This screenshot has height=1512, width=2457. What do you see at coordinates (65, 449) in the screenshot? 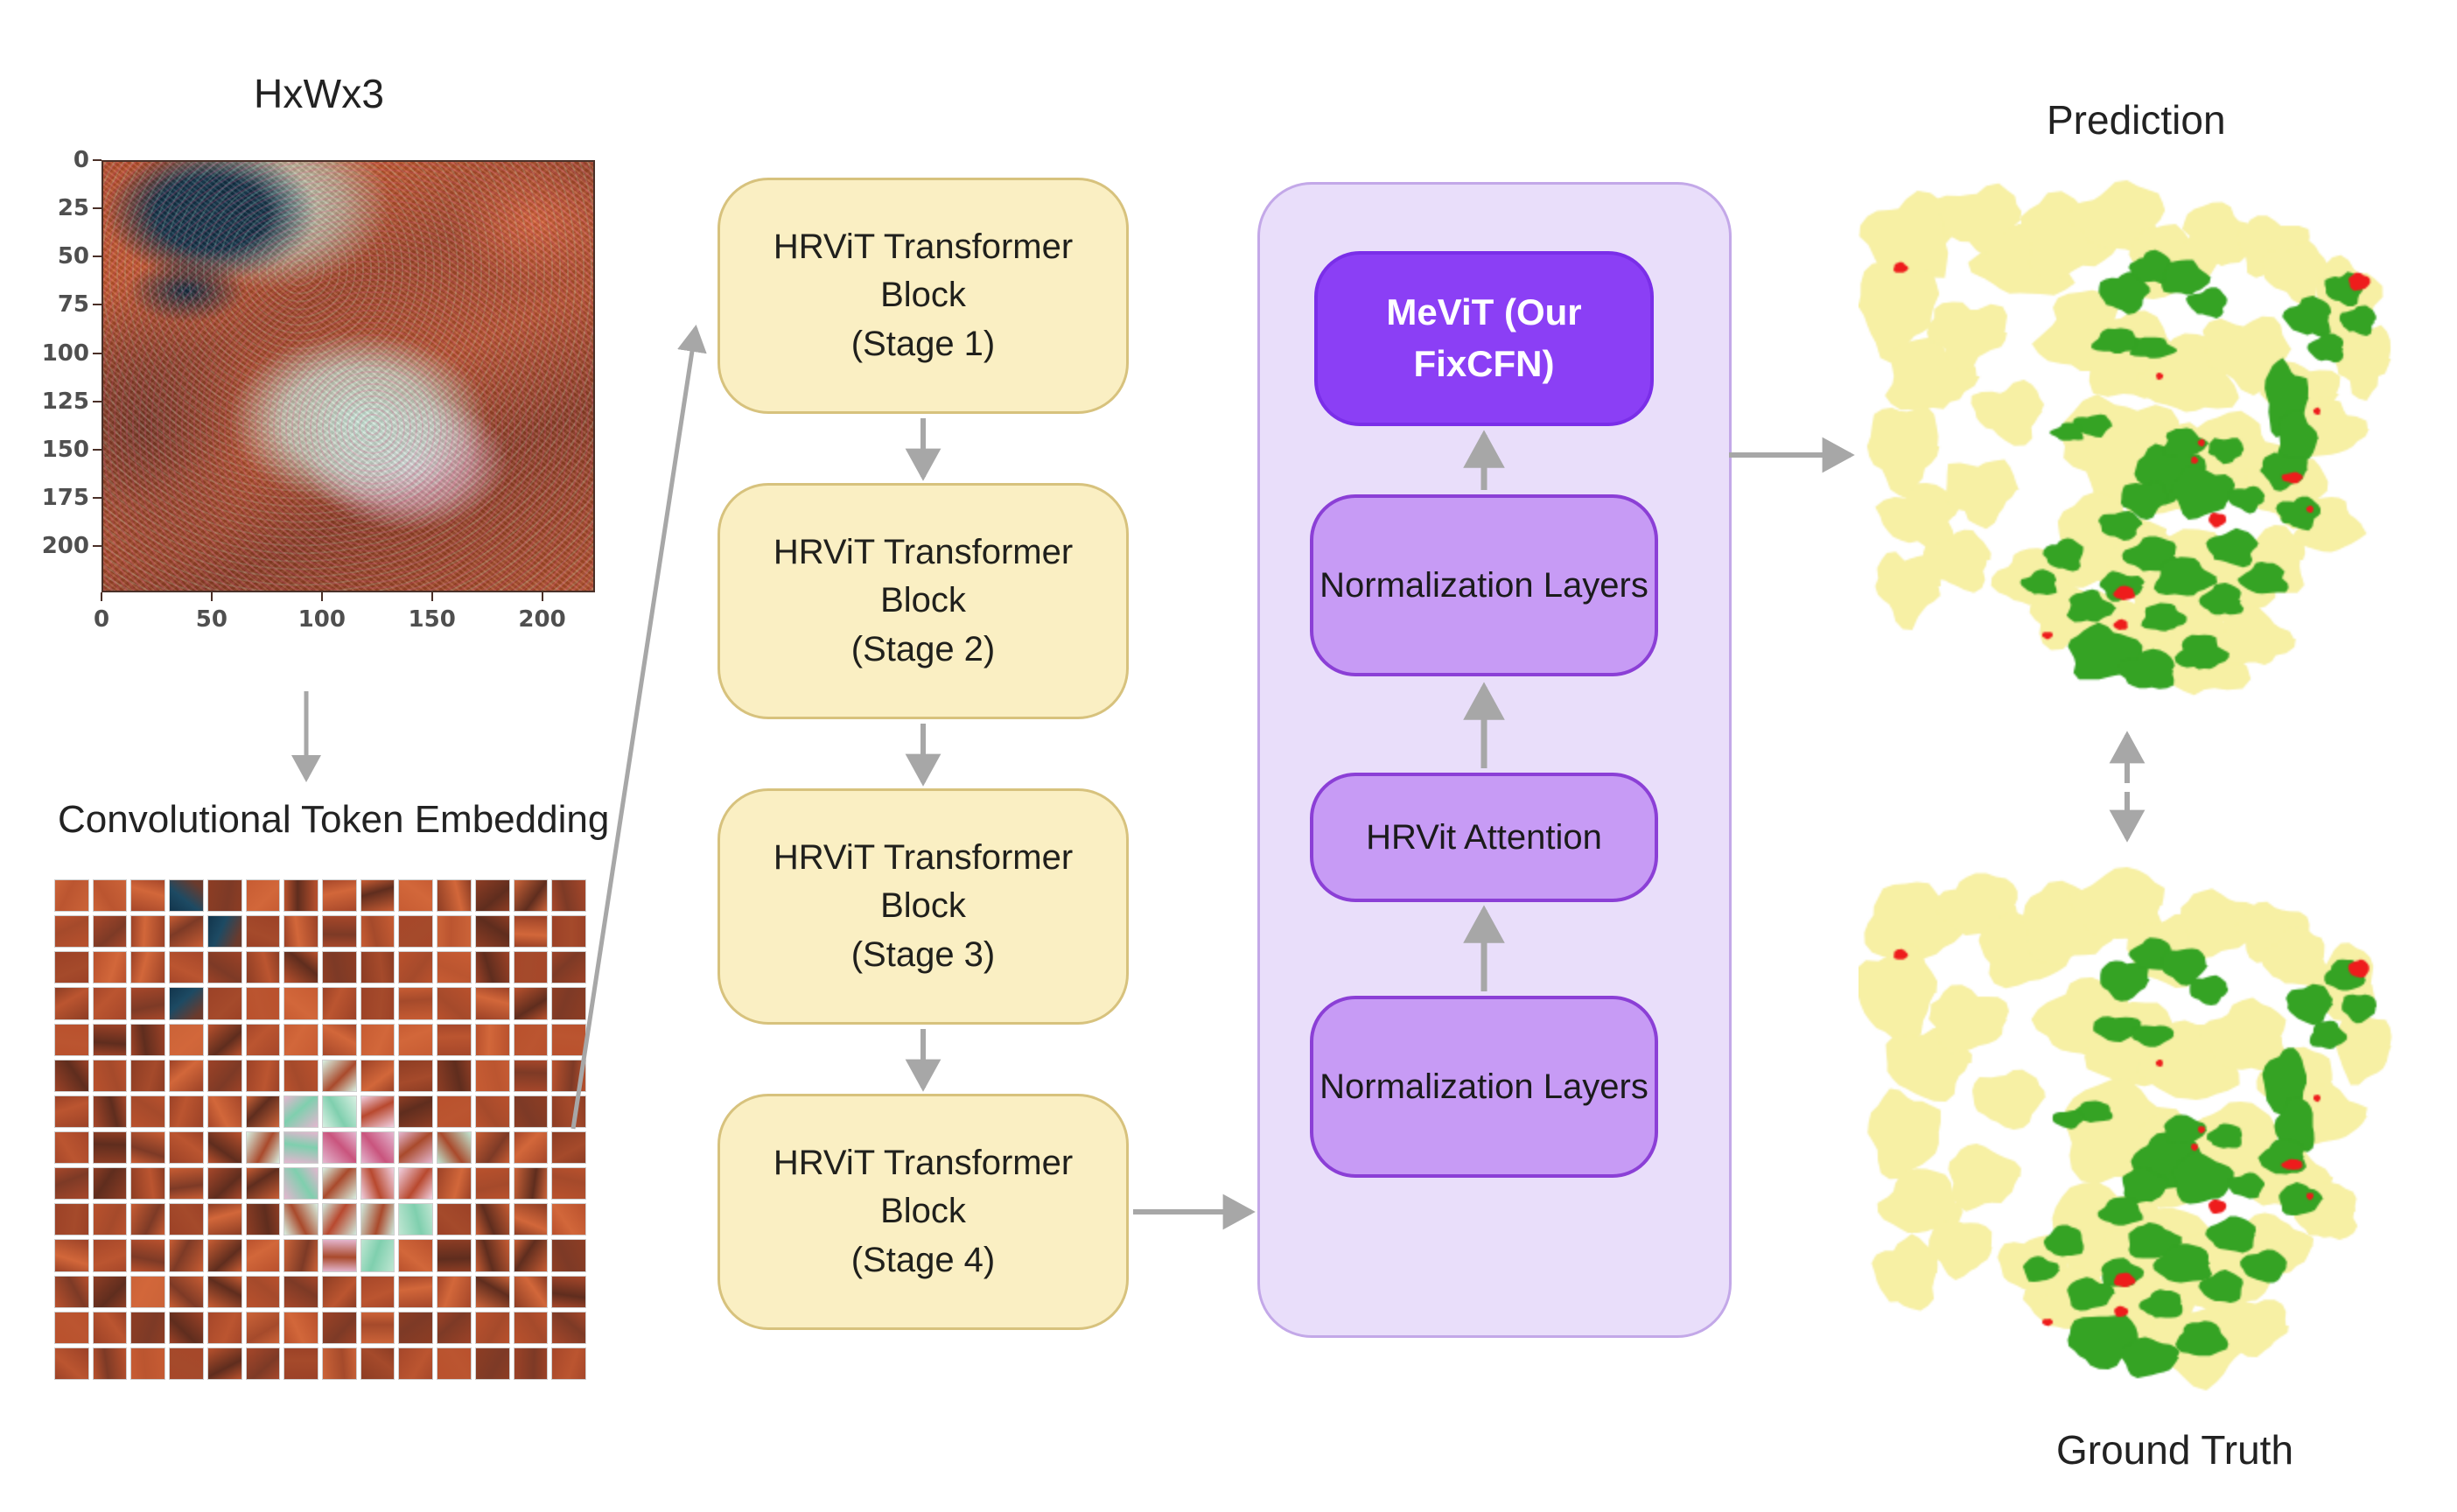
I see `y-tick-label: 150` at bounding box center [65, 449].